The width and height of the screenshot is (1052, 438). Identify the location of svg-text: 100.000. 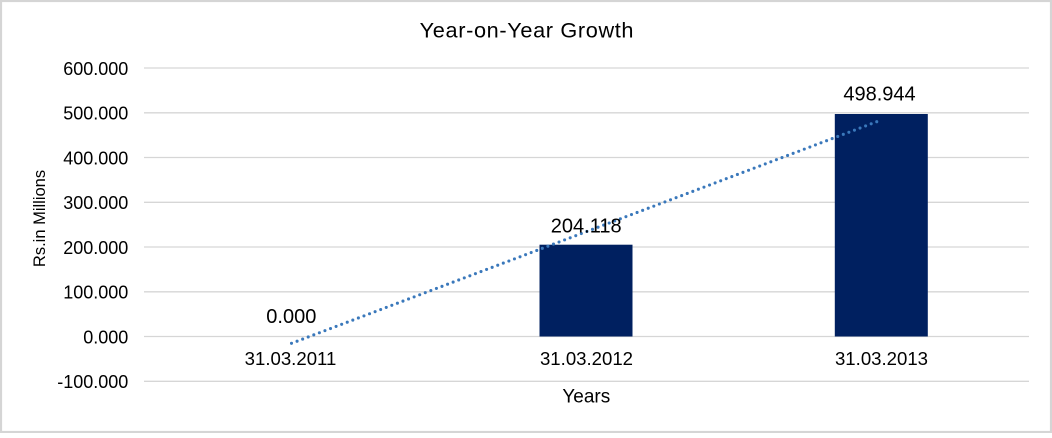
(95, 293).